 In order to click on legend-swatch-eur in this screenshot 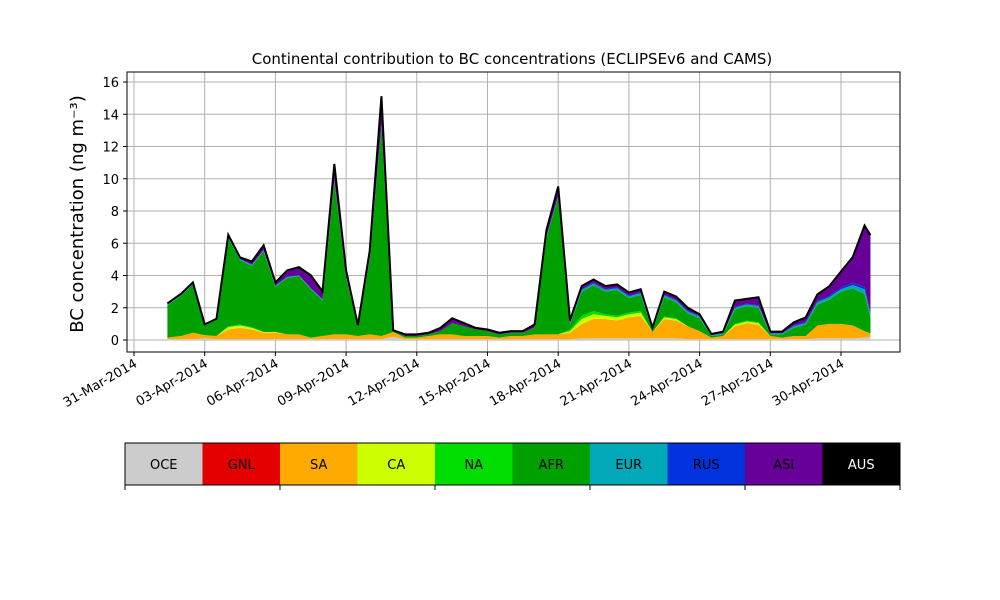, I will do `click(629, 464)`.